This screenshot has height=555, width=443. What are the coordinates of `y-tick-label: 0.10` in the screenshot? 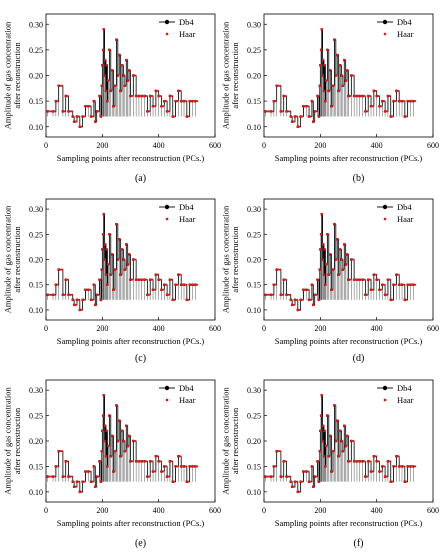 It's located at (254, 310).